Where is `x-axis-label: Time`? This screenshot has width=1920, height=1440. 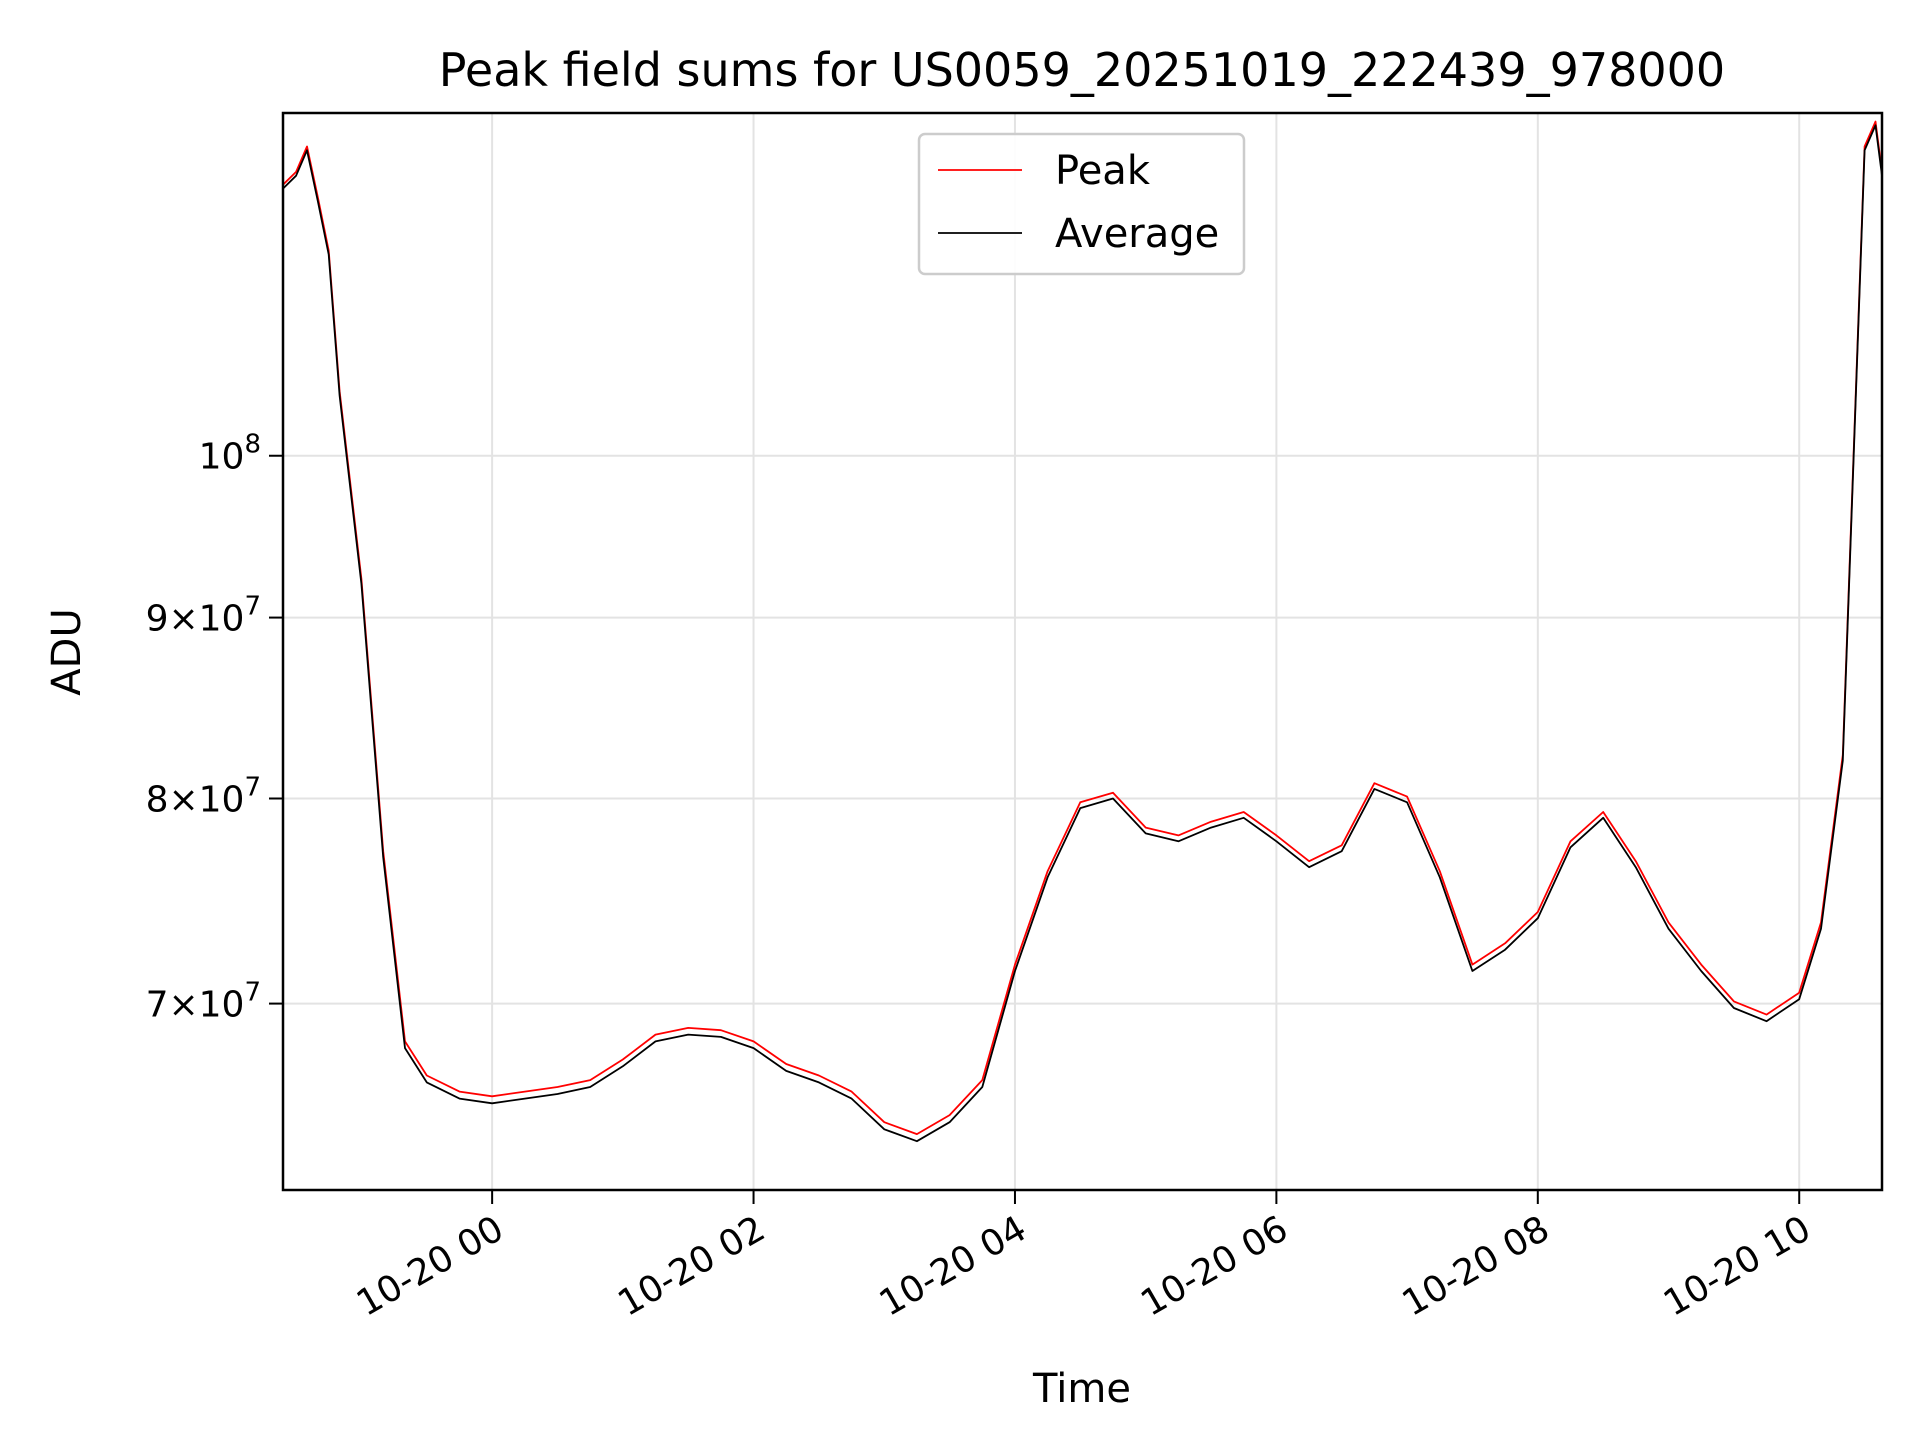 x-axis-label: Time is located at coordinates (1081, 1389).